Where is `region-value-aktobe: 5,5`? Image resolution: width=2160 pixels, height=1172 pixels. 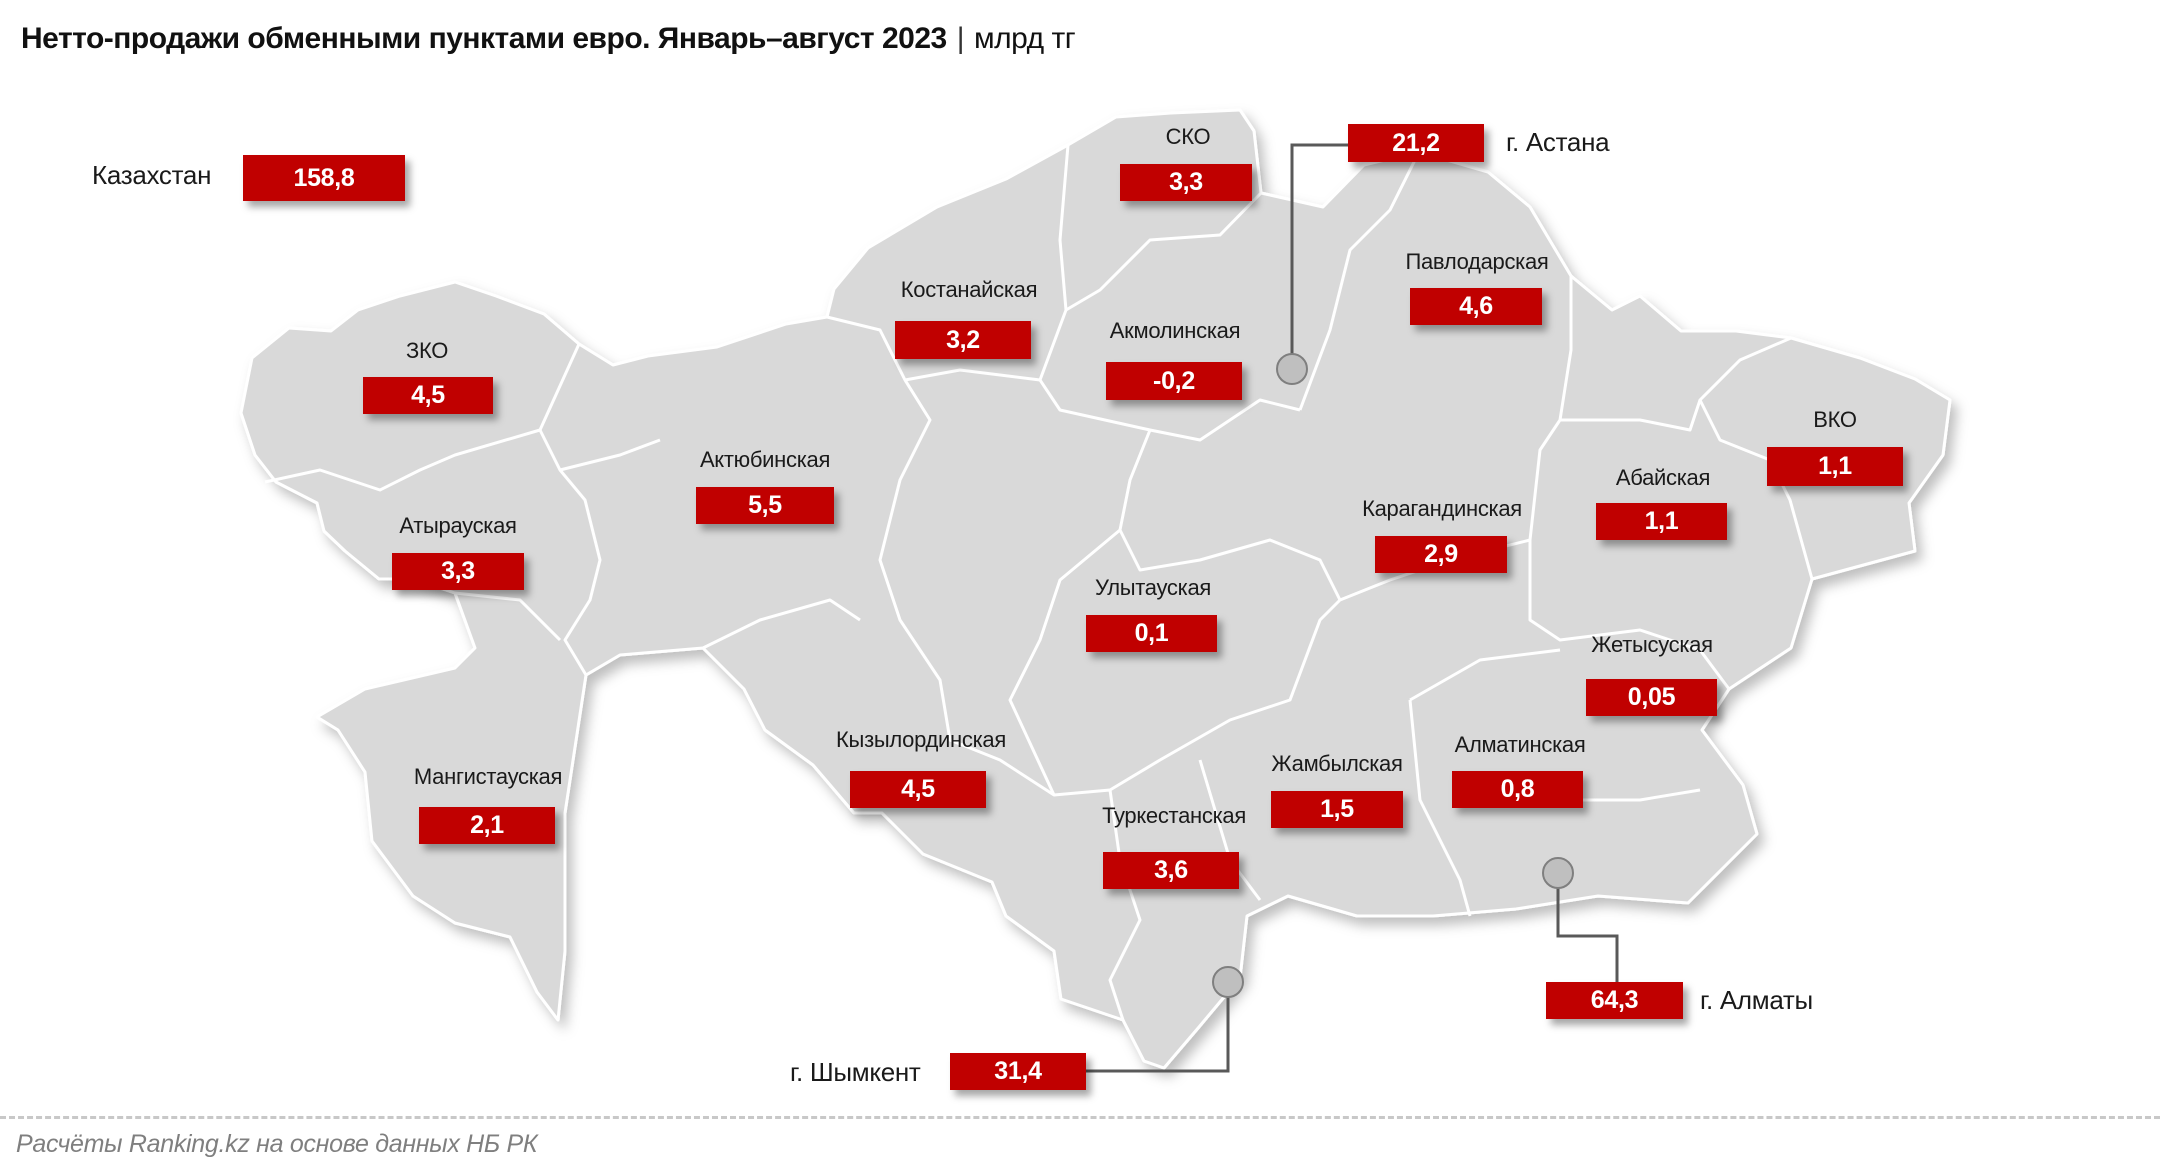 region-value-aktobe: 5,5 is located at coordinates (765, 505).